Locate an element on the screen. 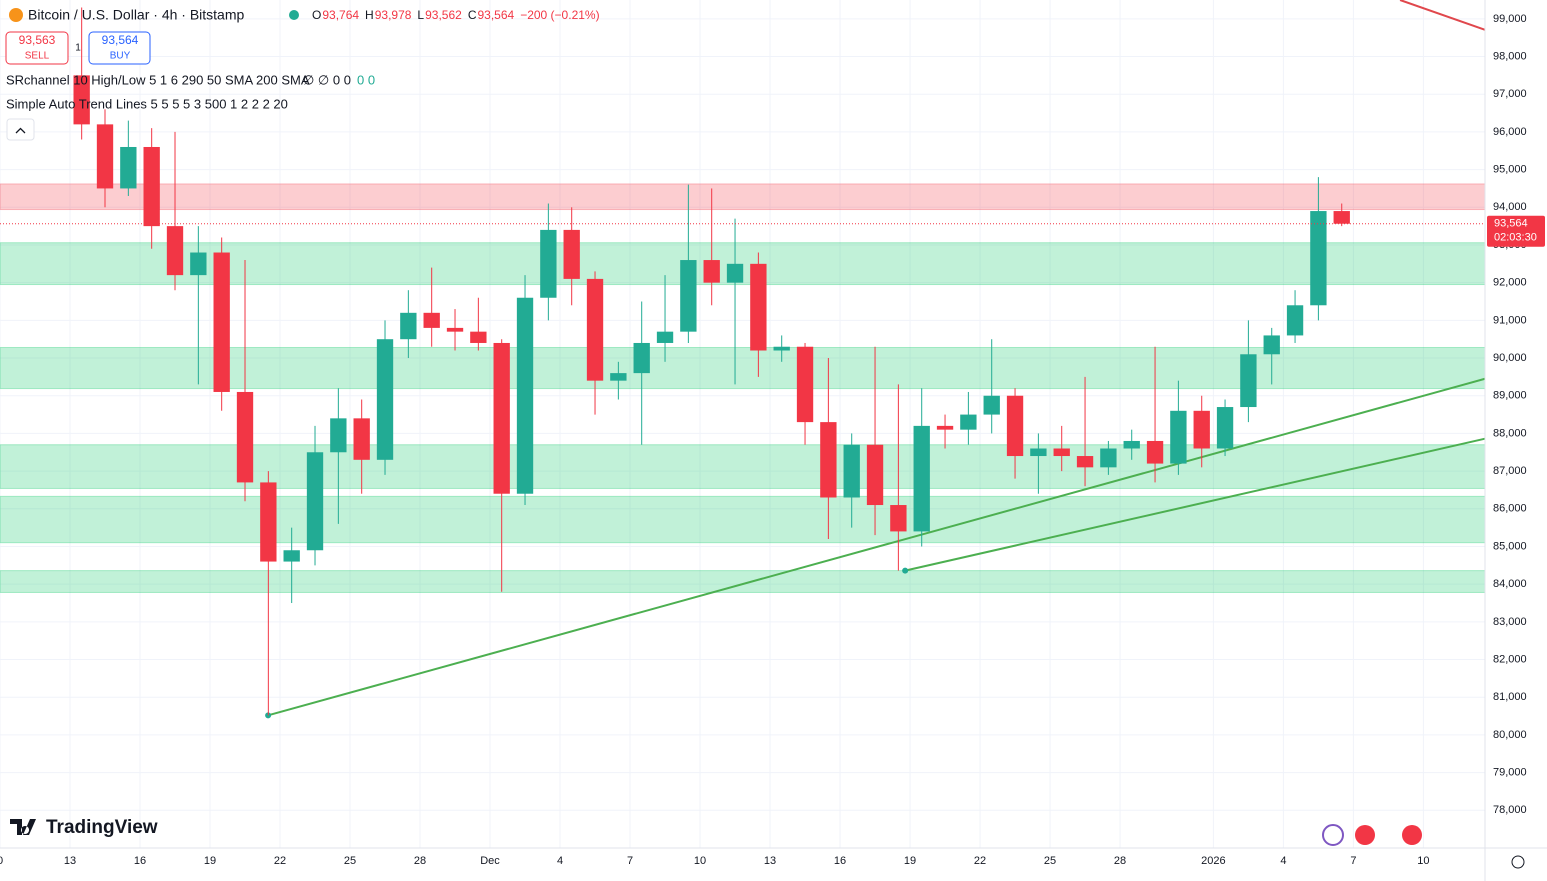 This screenshot has height=881, width=1547. ohlc-key: C is located at coordinates (472, 15).